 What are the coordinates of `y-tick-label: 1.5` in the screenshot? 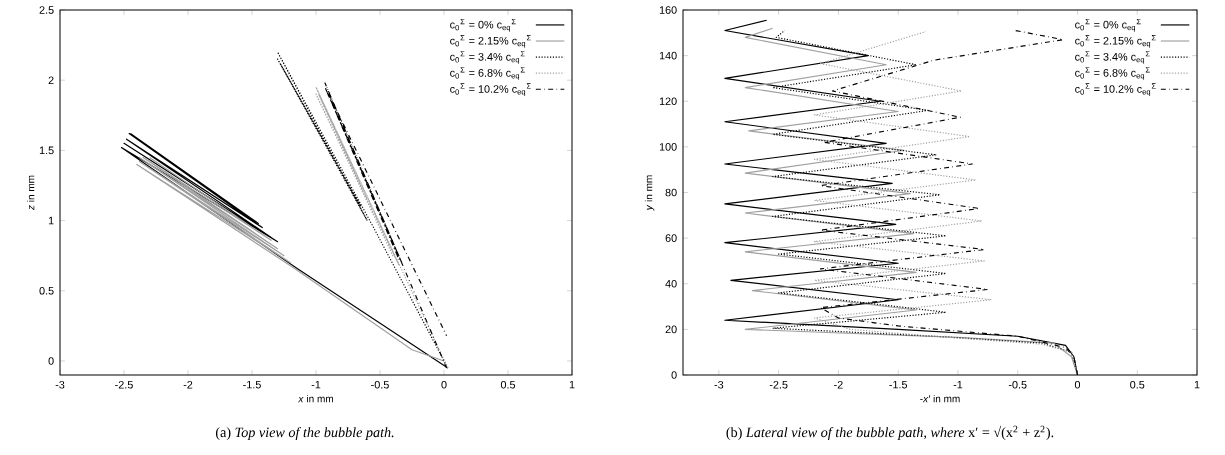 It's located at (46, 150).